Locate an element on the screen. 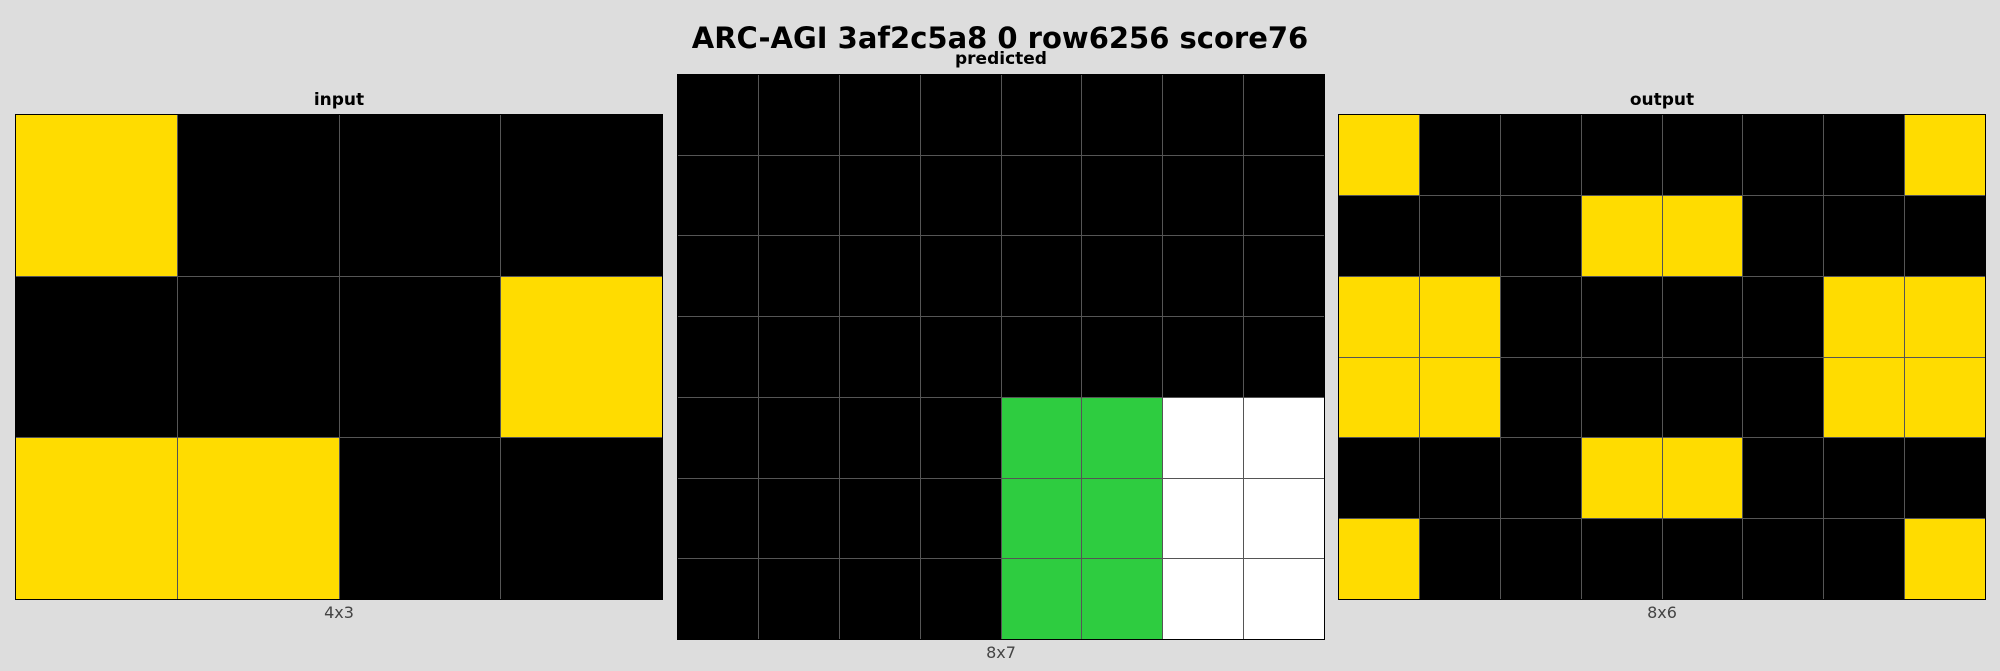 The image size is (2000, 671). predicted-dimensions: 8x7 is located at coordinates (1001, 652).